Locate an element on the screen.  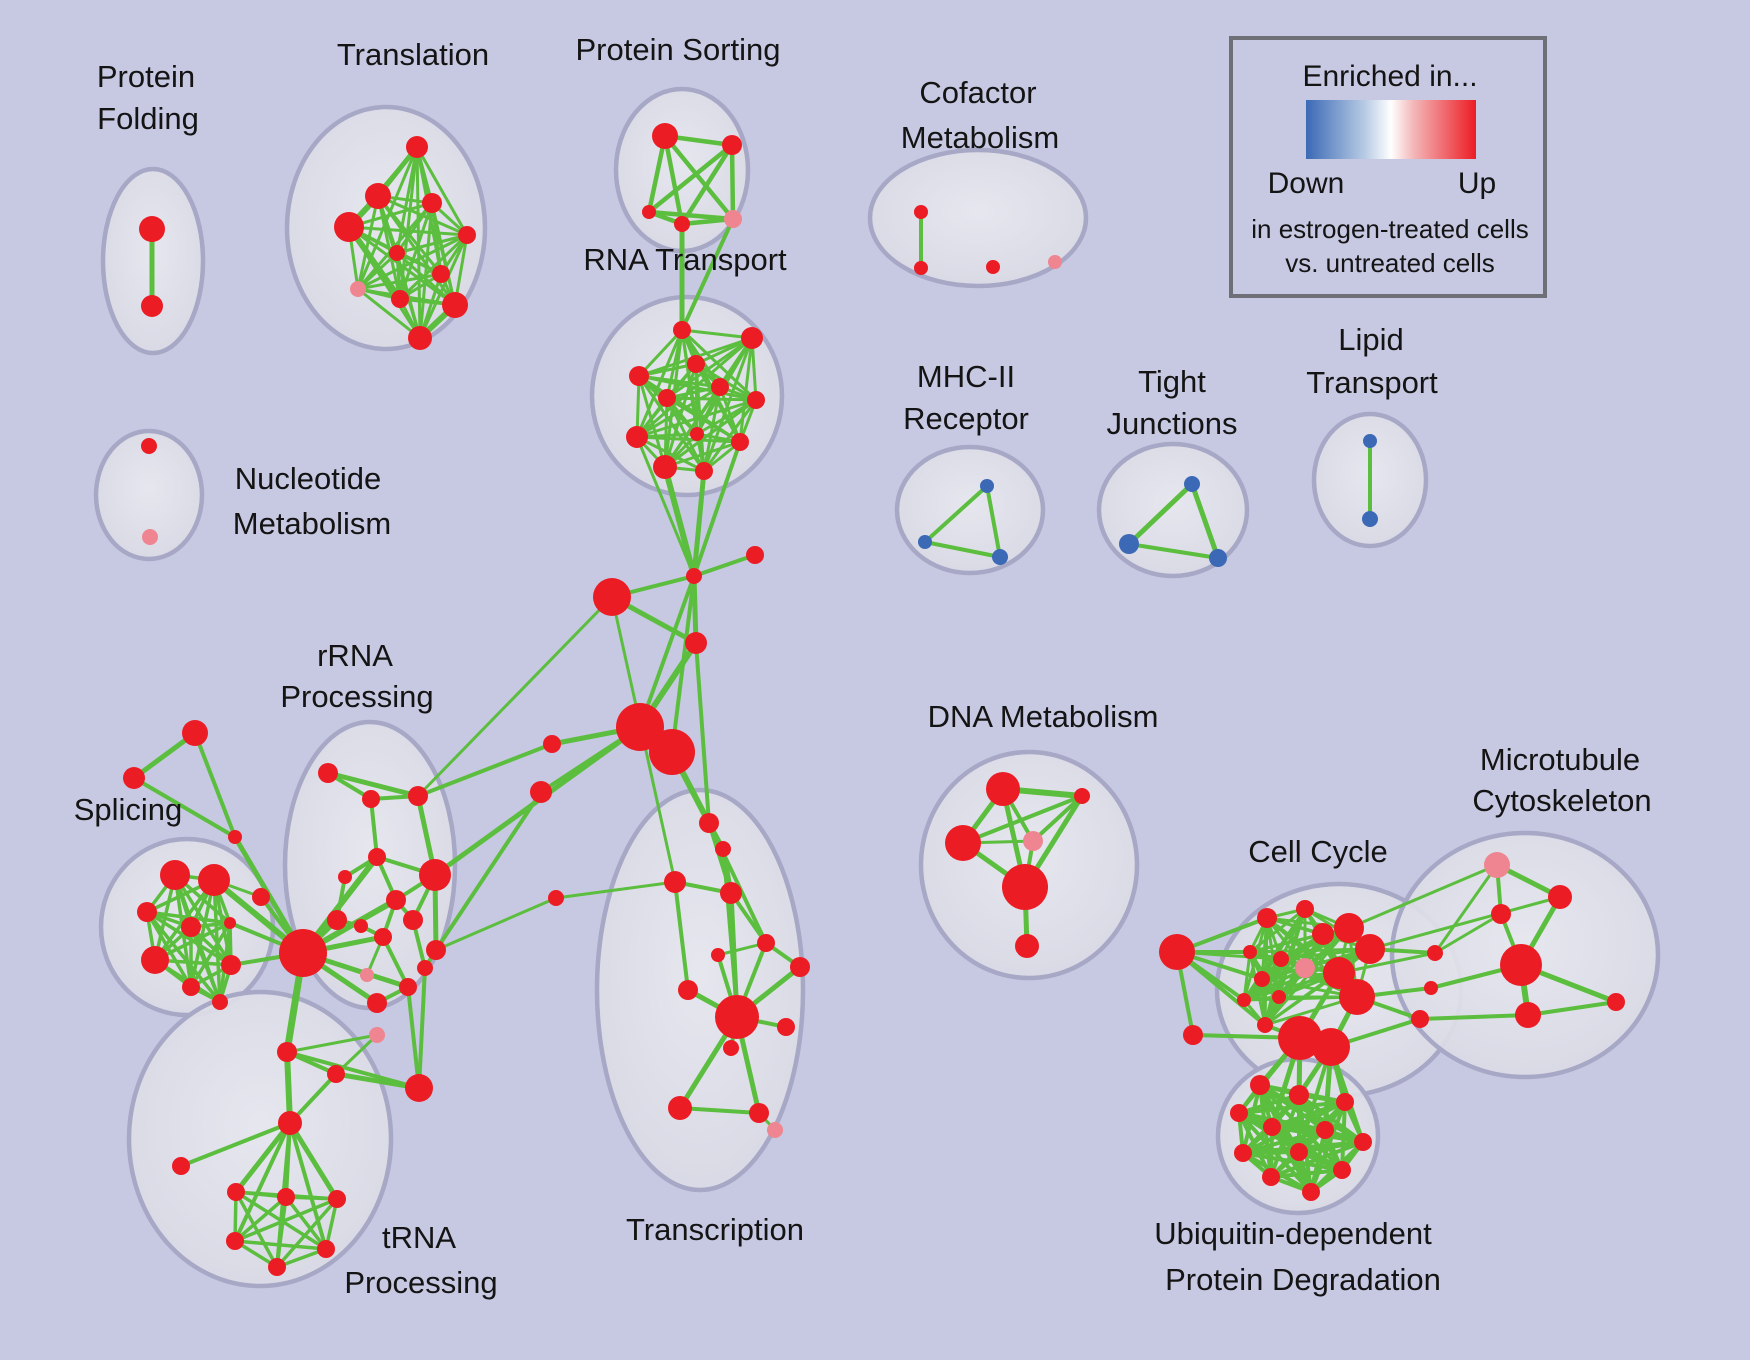
node-mt4-up is located at coordinates (1528, 1015).